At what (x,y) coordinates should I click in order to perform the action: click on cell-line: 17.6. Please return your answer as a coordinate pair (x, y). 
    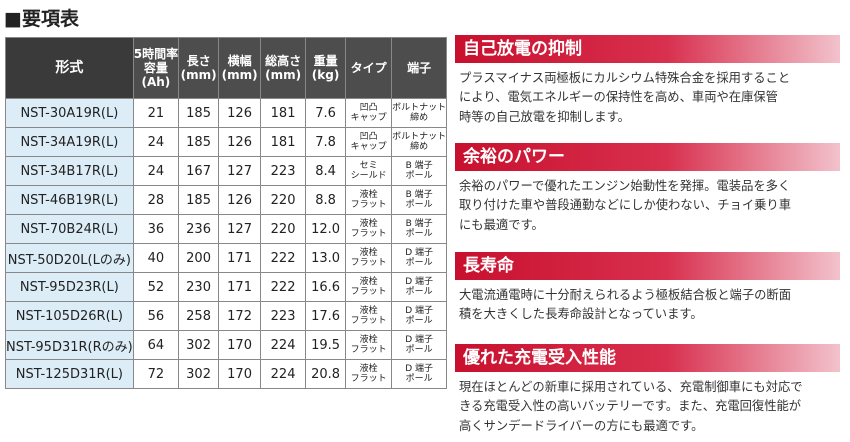
    Looking at the image, I should click on (326, 316).